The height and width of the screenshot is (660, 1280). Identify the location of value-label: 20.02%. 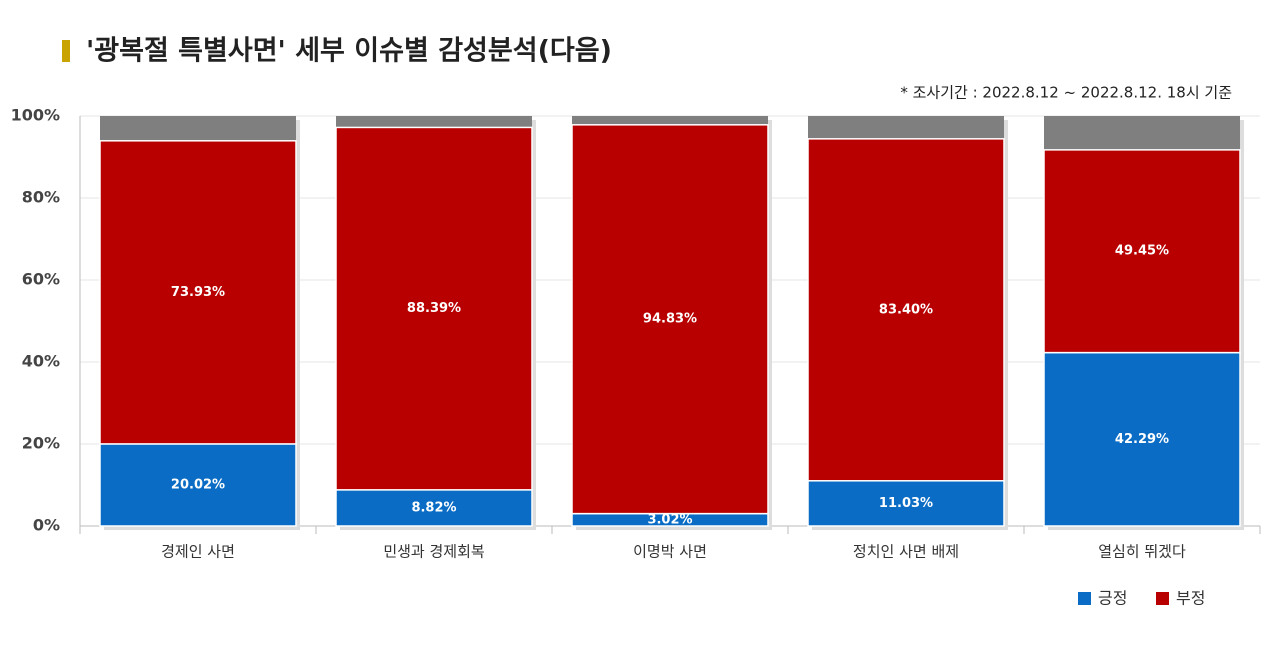
(198, 484).